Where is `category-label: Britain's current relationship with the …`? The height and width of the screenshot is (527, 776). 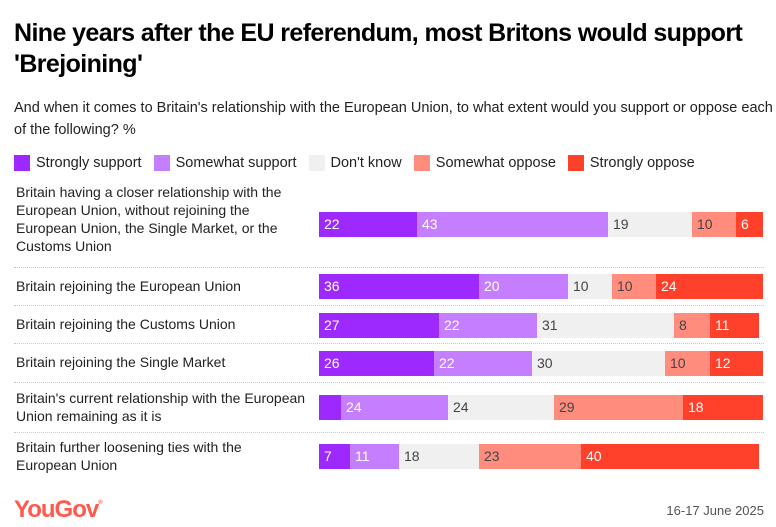 category-label: Britain's current relationship with the … is located at coordinates (161, 407).